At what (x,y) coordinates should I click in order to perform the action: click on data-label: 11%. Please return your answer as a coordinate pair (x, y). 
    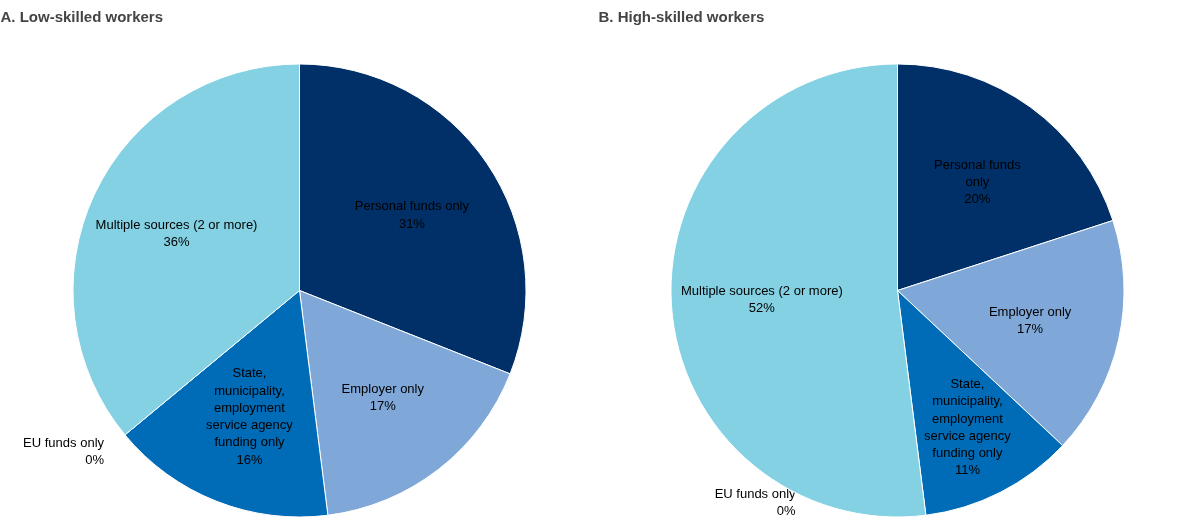
    Looking at the image, I should click on (967, 470).